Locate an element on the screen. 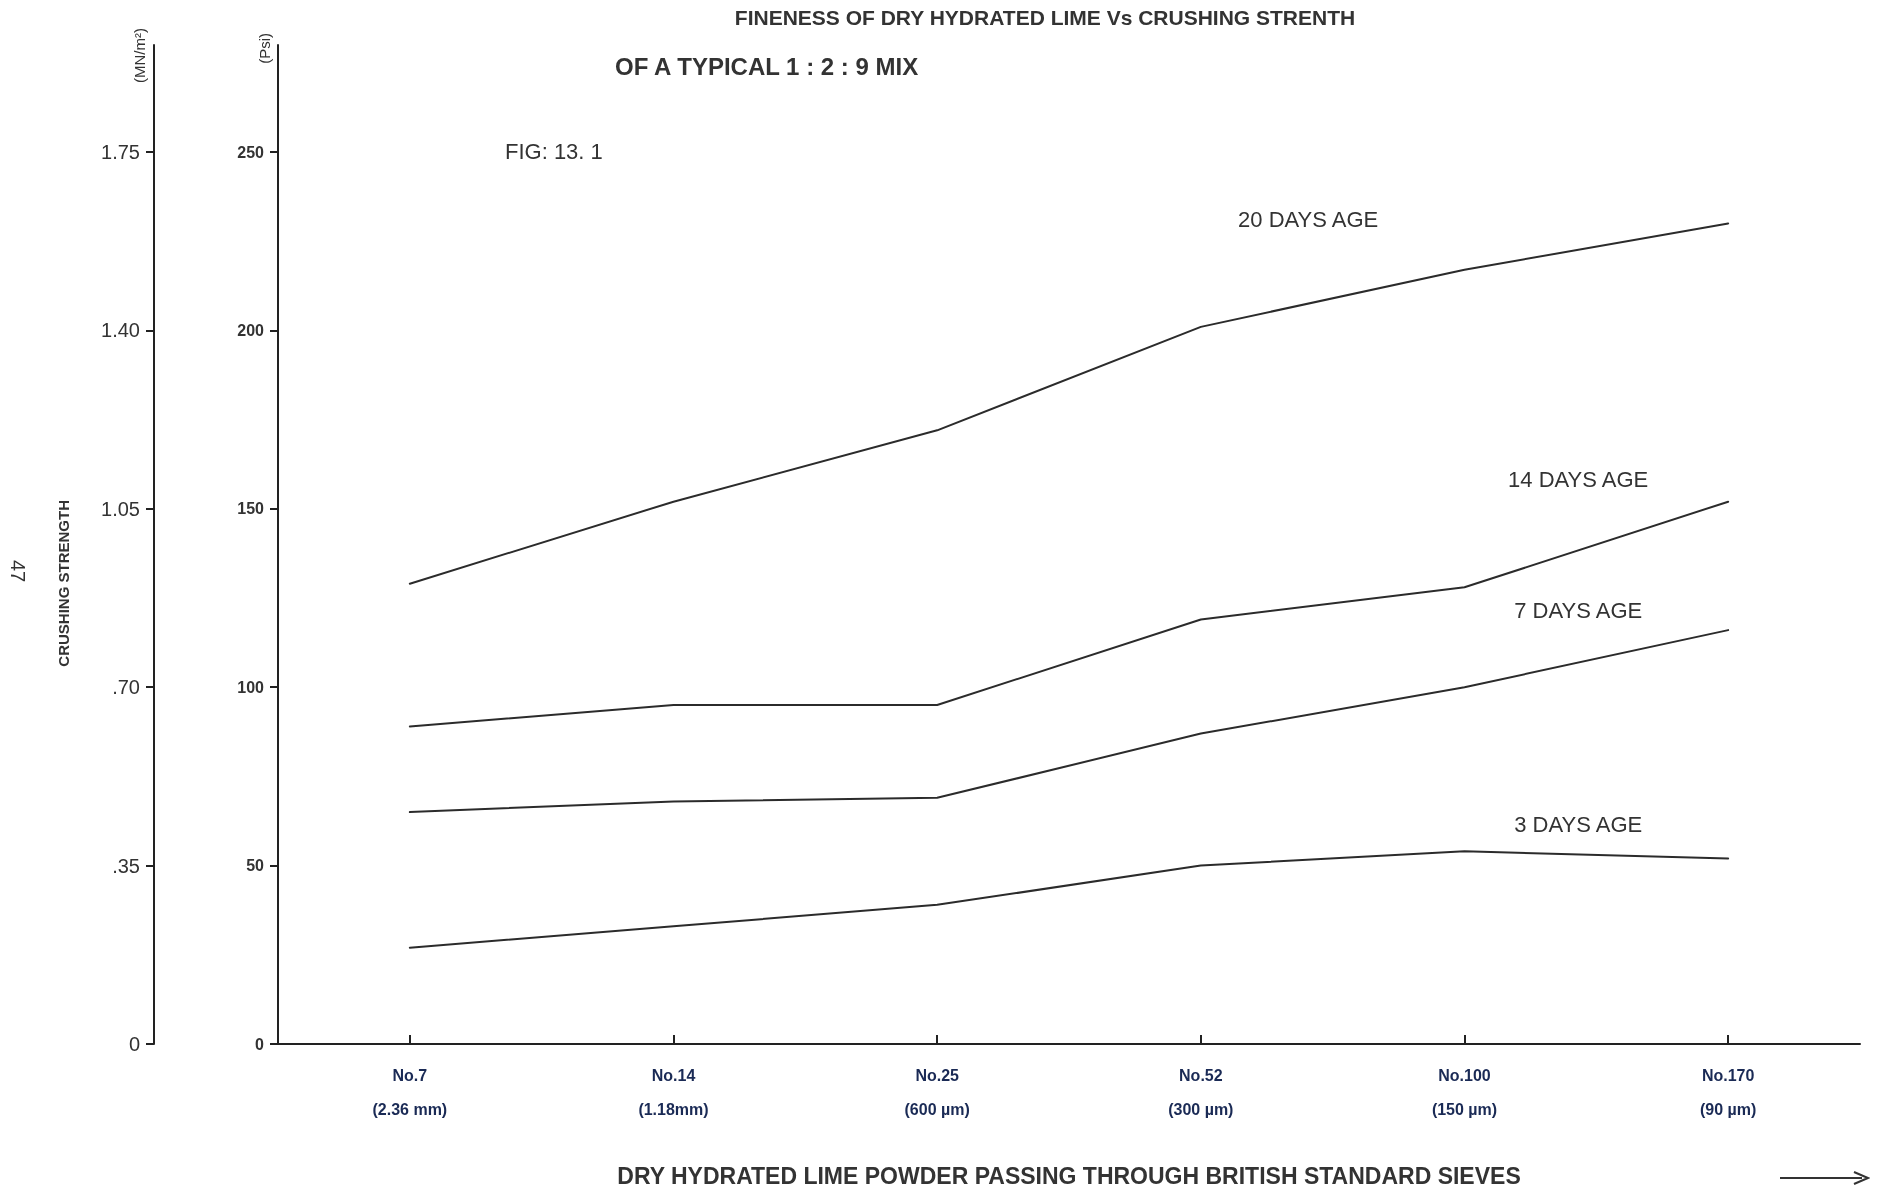 Image resolution: width=1883 pixels, height=1198 pixels. y2-tick-label: 0 is located at coordinates (134, 1044).